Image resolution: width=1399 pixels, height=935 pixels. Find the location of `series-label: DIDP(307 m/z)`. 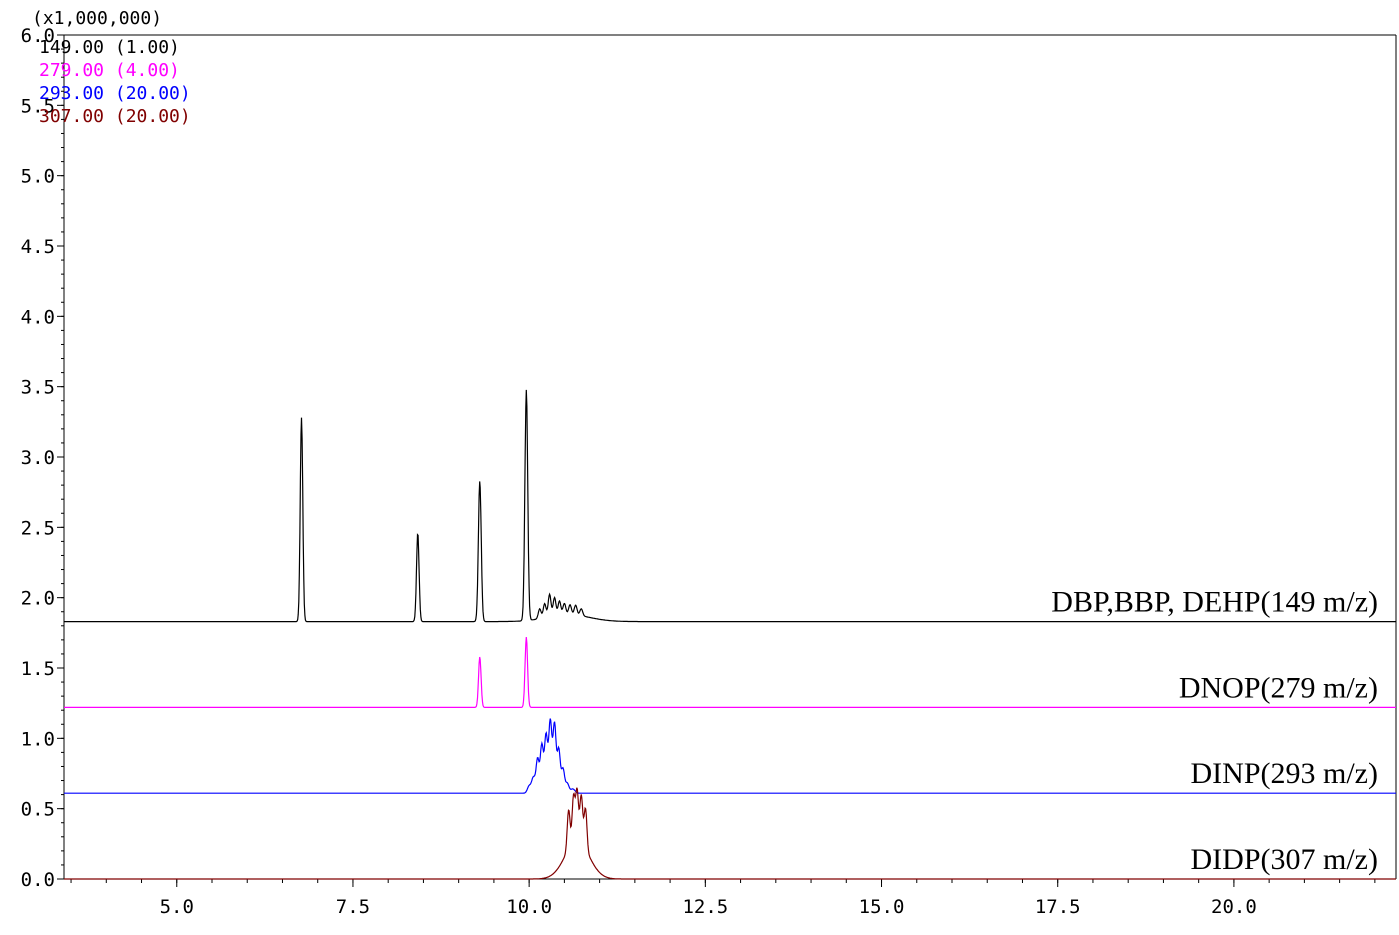

series-label: DIDP(307 m/z) is located at coordinates (1284, 859).